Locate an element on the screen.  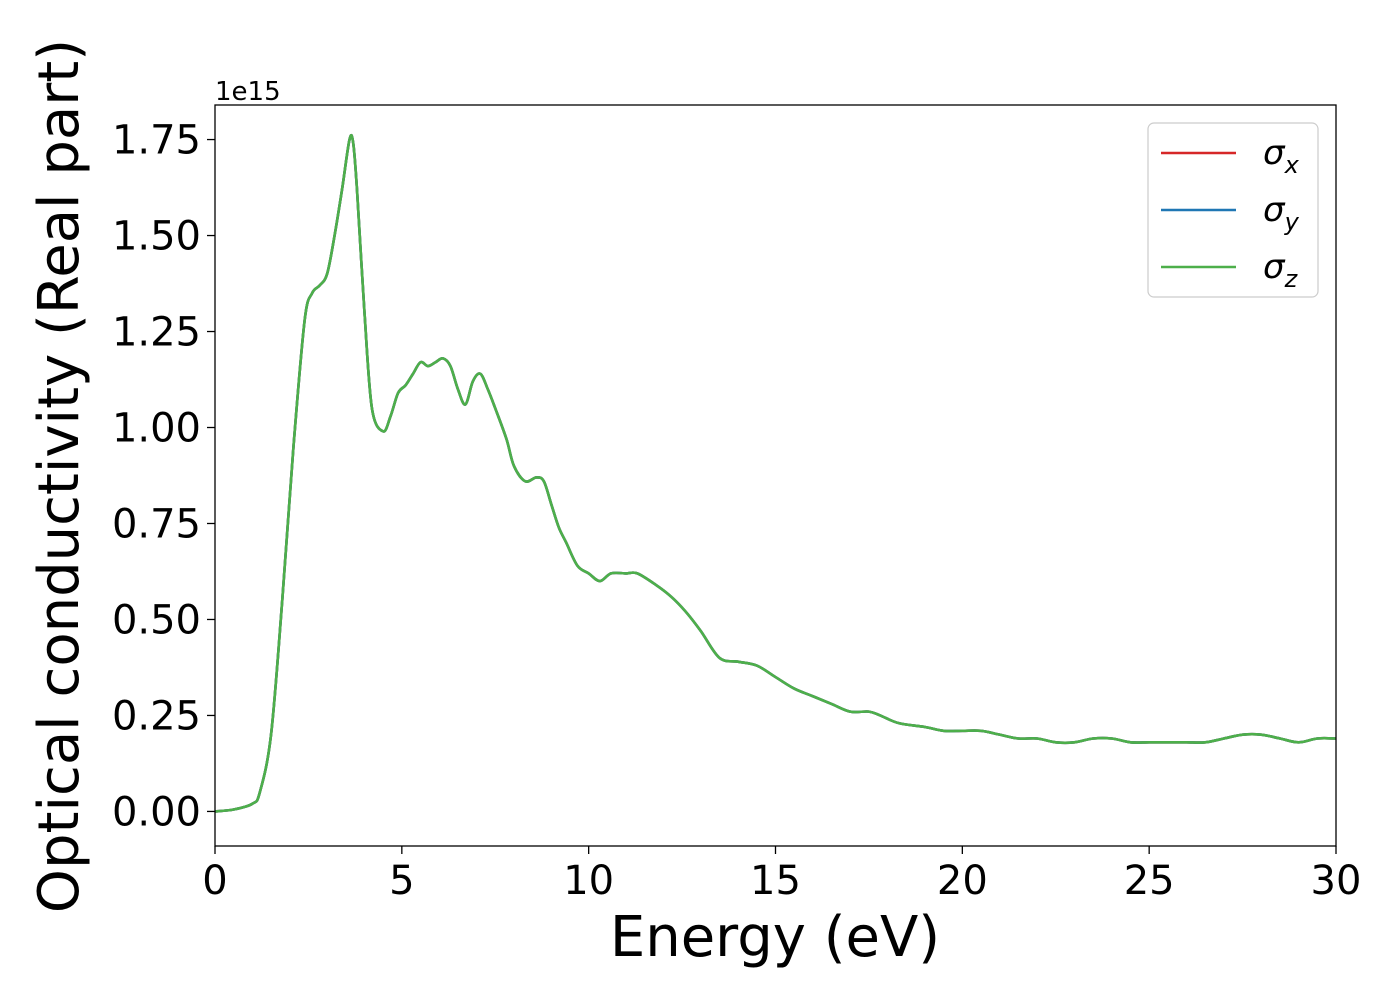
x-tick-label: 30 is located at coordinates (1336, 881).